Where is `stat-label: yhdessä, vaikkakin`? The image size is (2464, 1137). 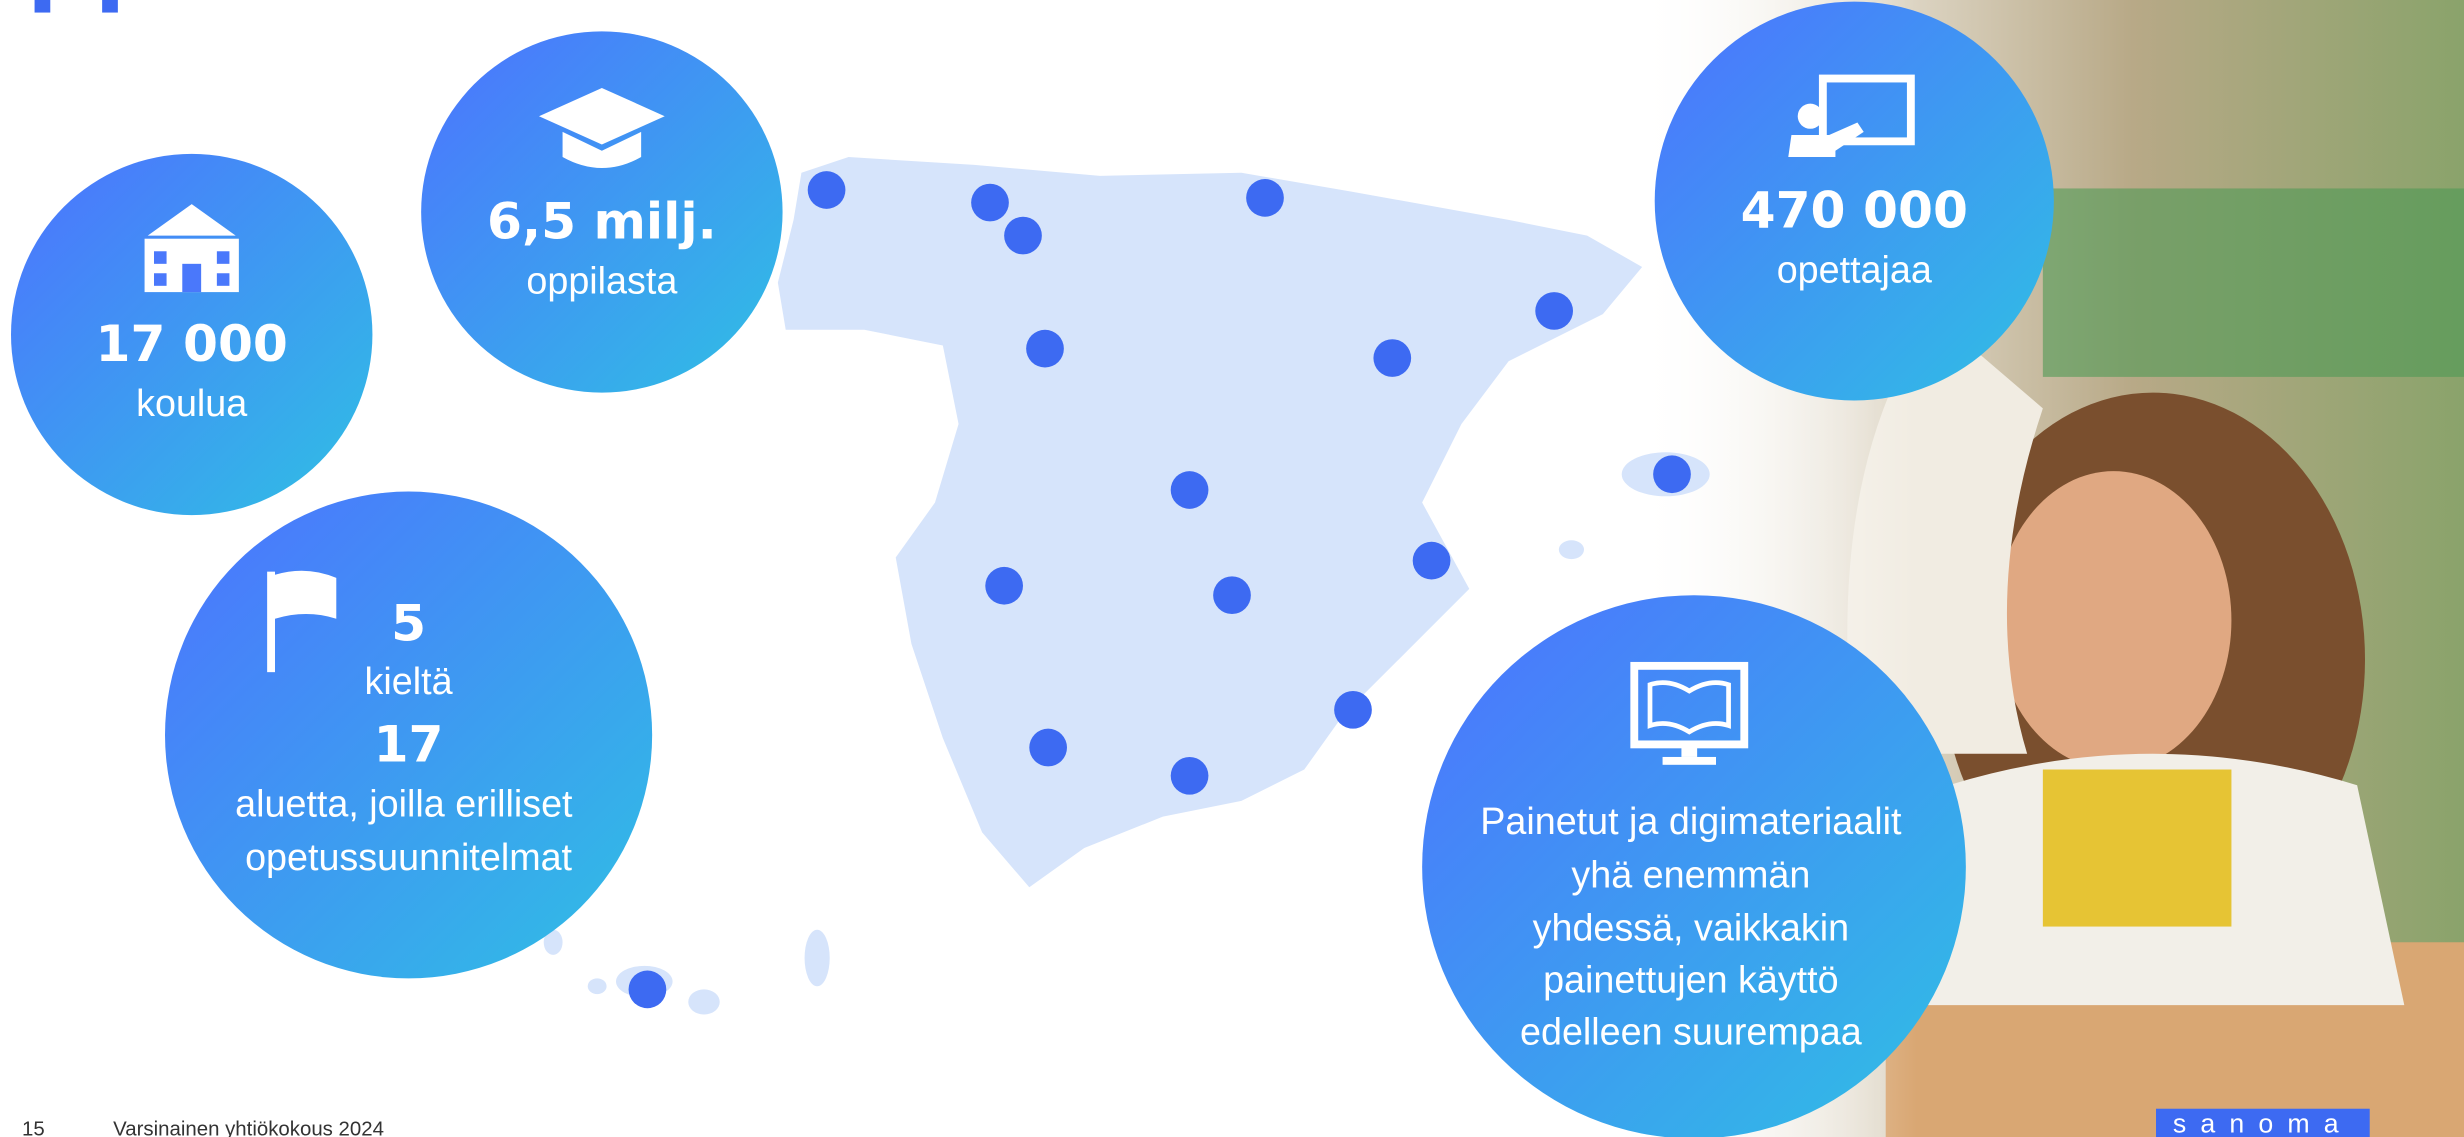
stat-label: yhdessä, vaikkakin is located at coordinates (1691, 928).